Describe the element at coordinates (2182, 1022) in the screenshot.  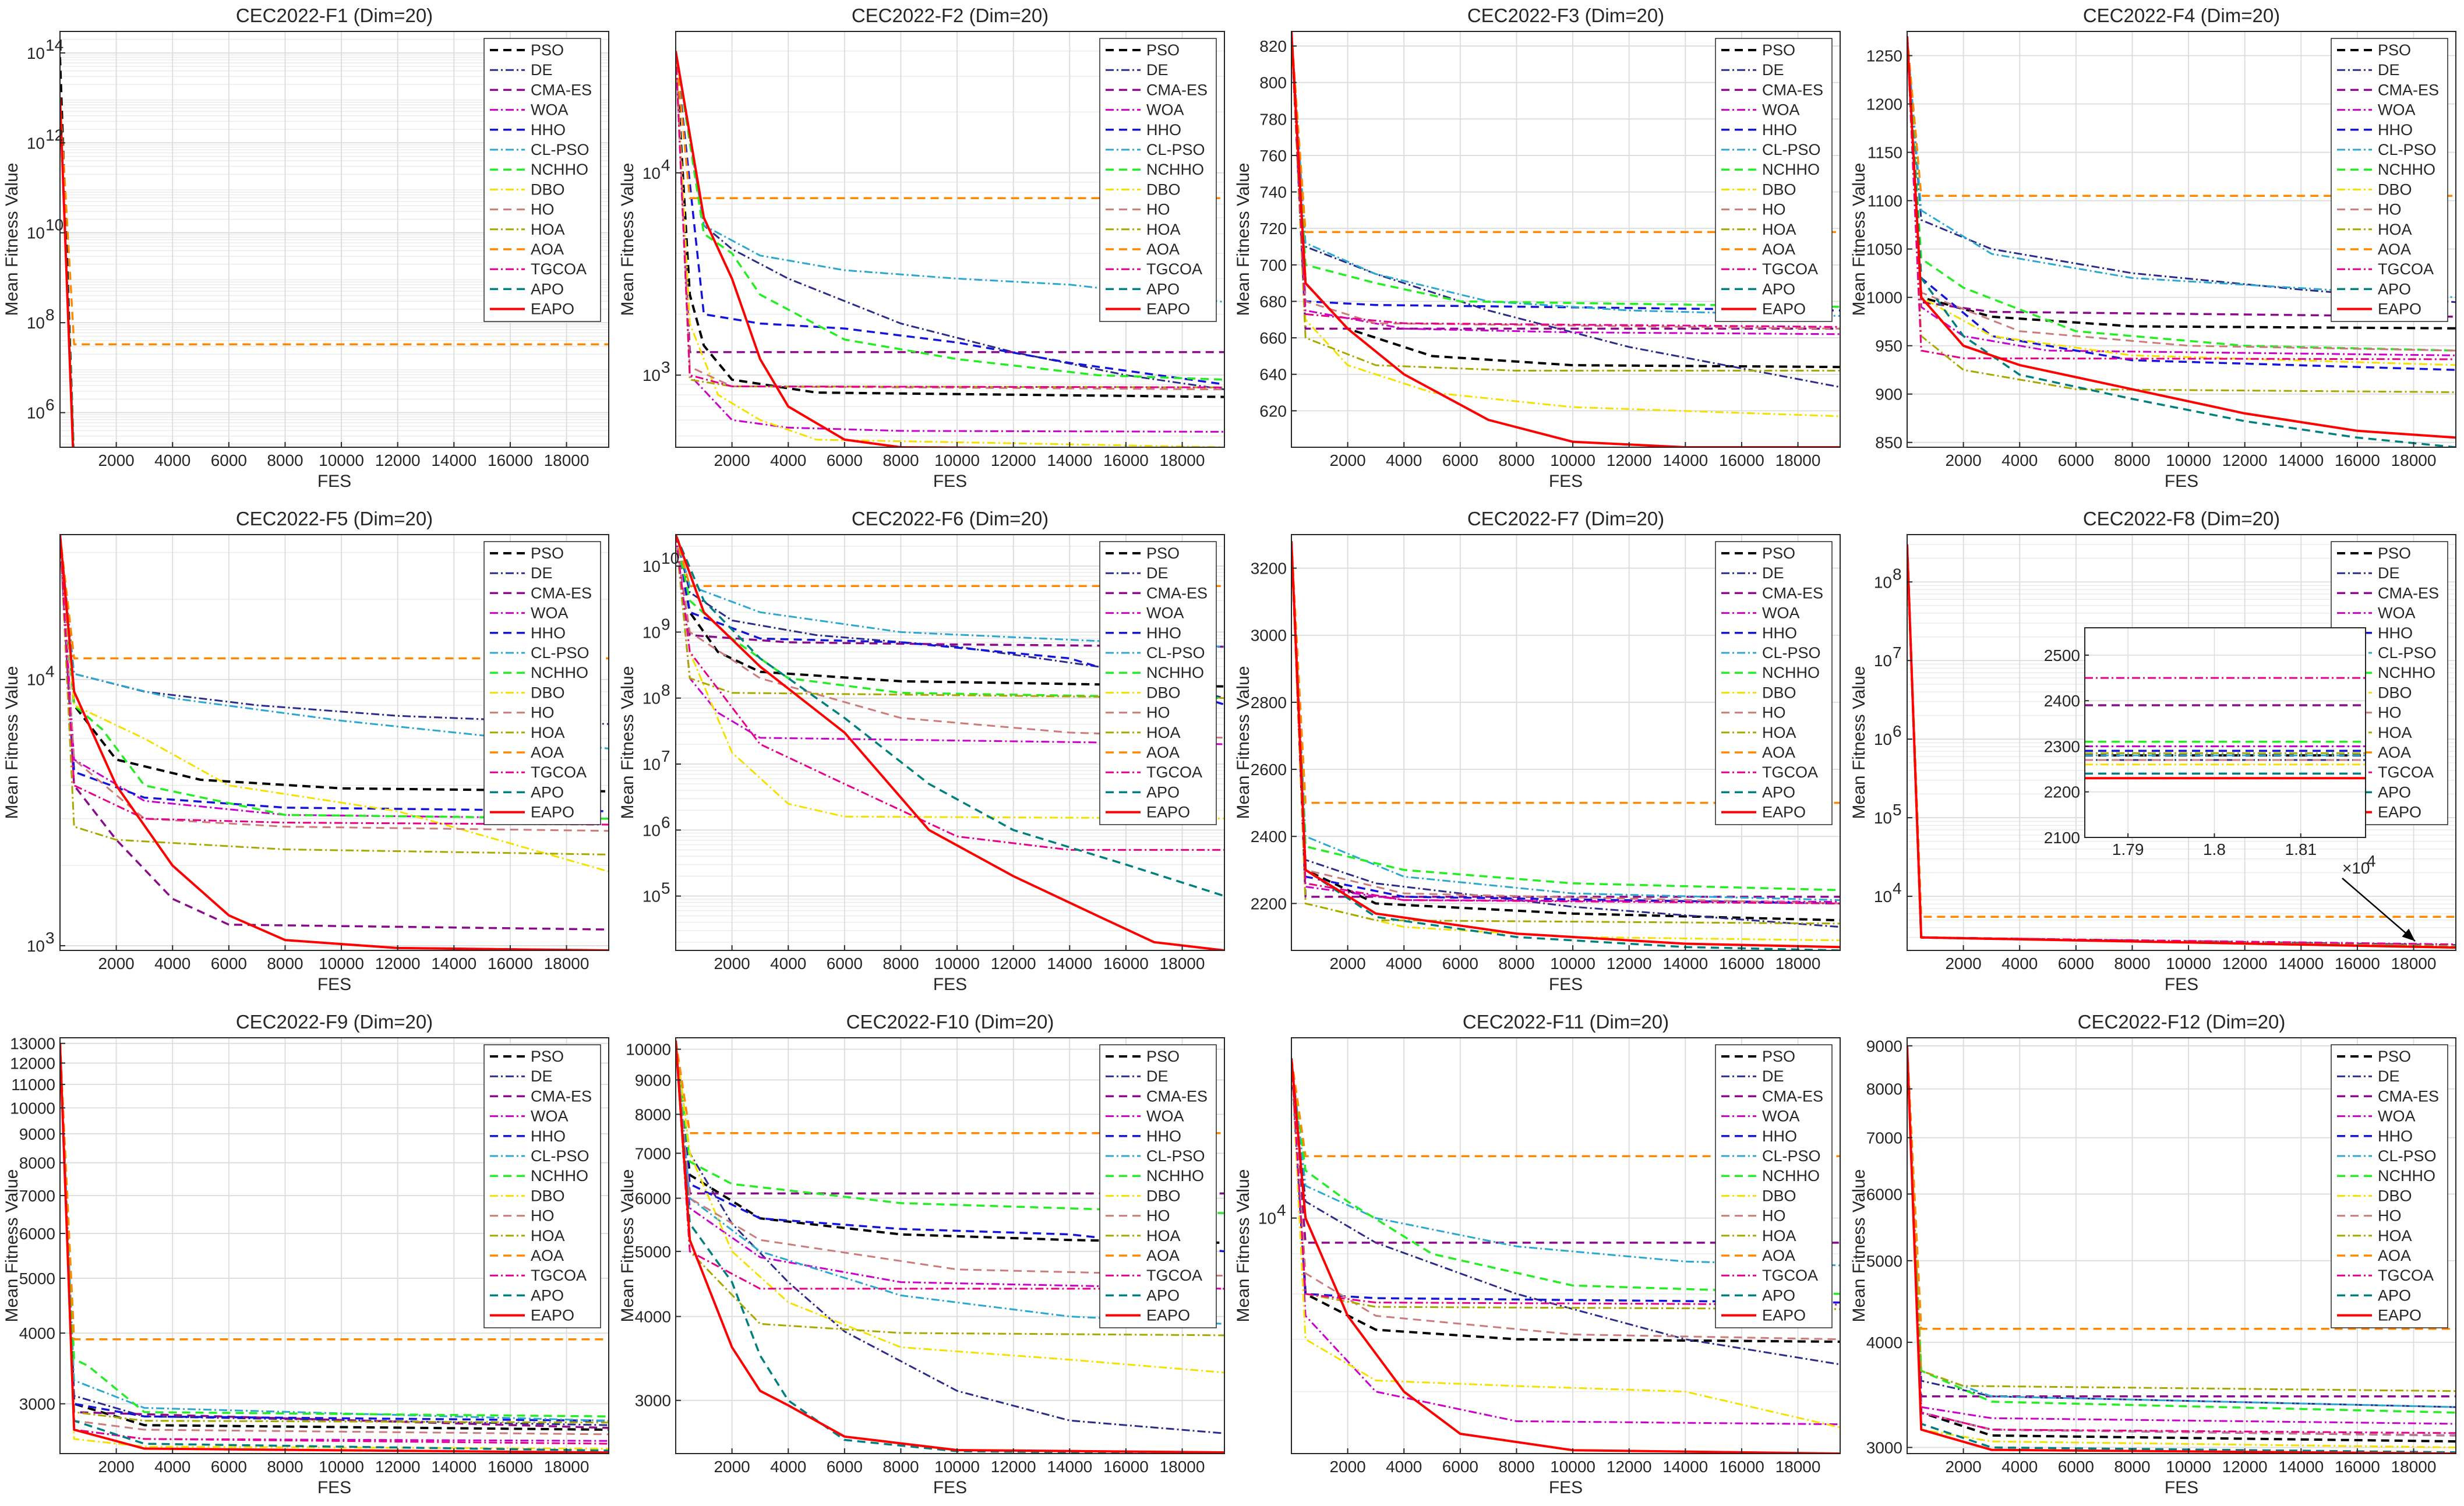
I see `chart-title: CEC2022-F12 (Dim=20)` at that location.